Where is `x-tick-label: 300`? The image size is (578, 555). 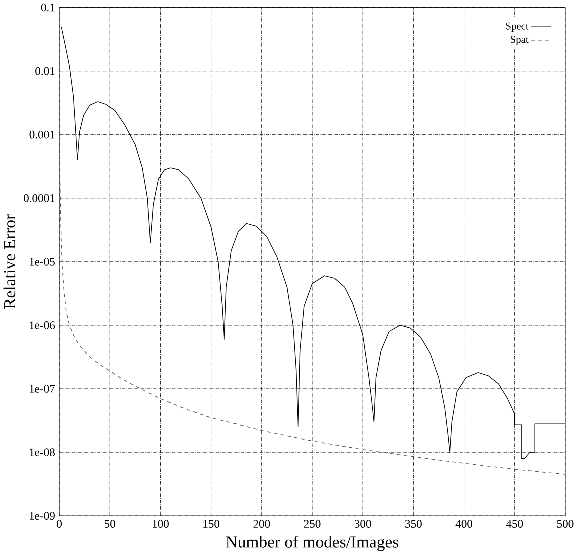
x-tick-label: 300 is located at coordinates (363, 524).